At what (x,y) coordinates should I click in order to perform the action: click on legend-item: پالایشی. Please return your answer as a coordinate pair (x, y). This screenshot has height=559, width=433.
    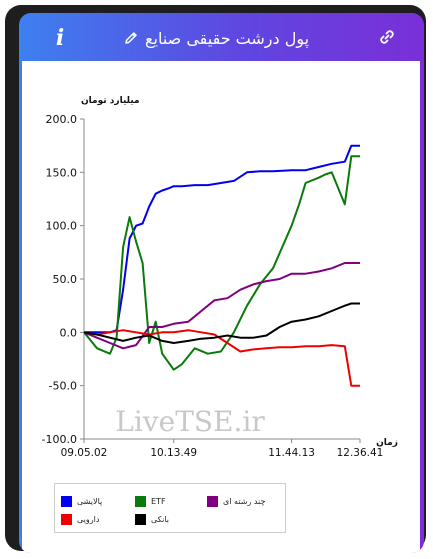
    Looking at the image, I should click on (81, 501).